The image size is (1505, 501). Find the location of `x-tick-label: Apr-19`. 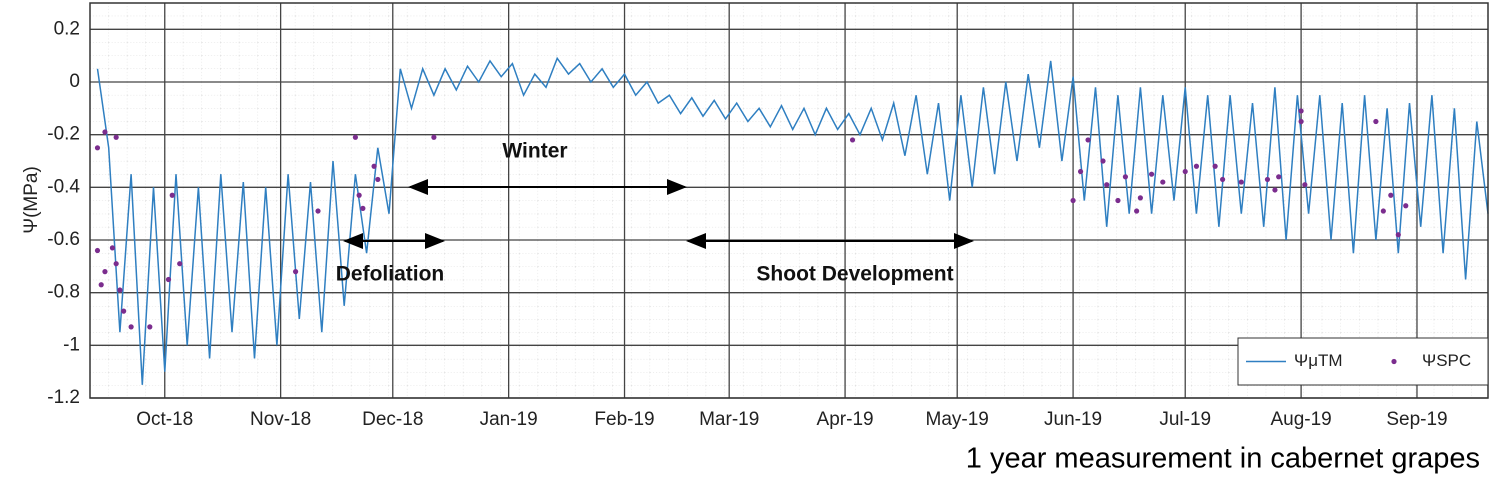

x-tick-label: Apr-19 is located at coordinates (845, 419).